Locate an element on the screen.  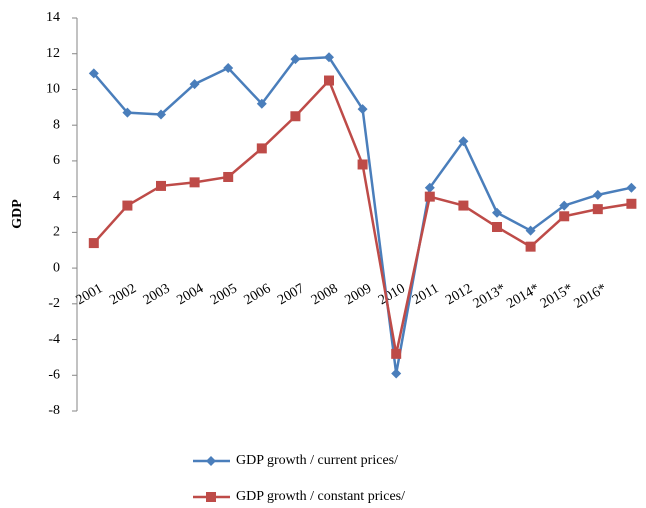
x-tick-label: 2001 is located at coordinates (90, 294).